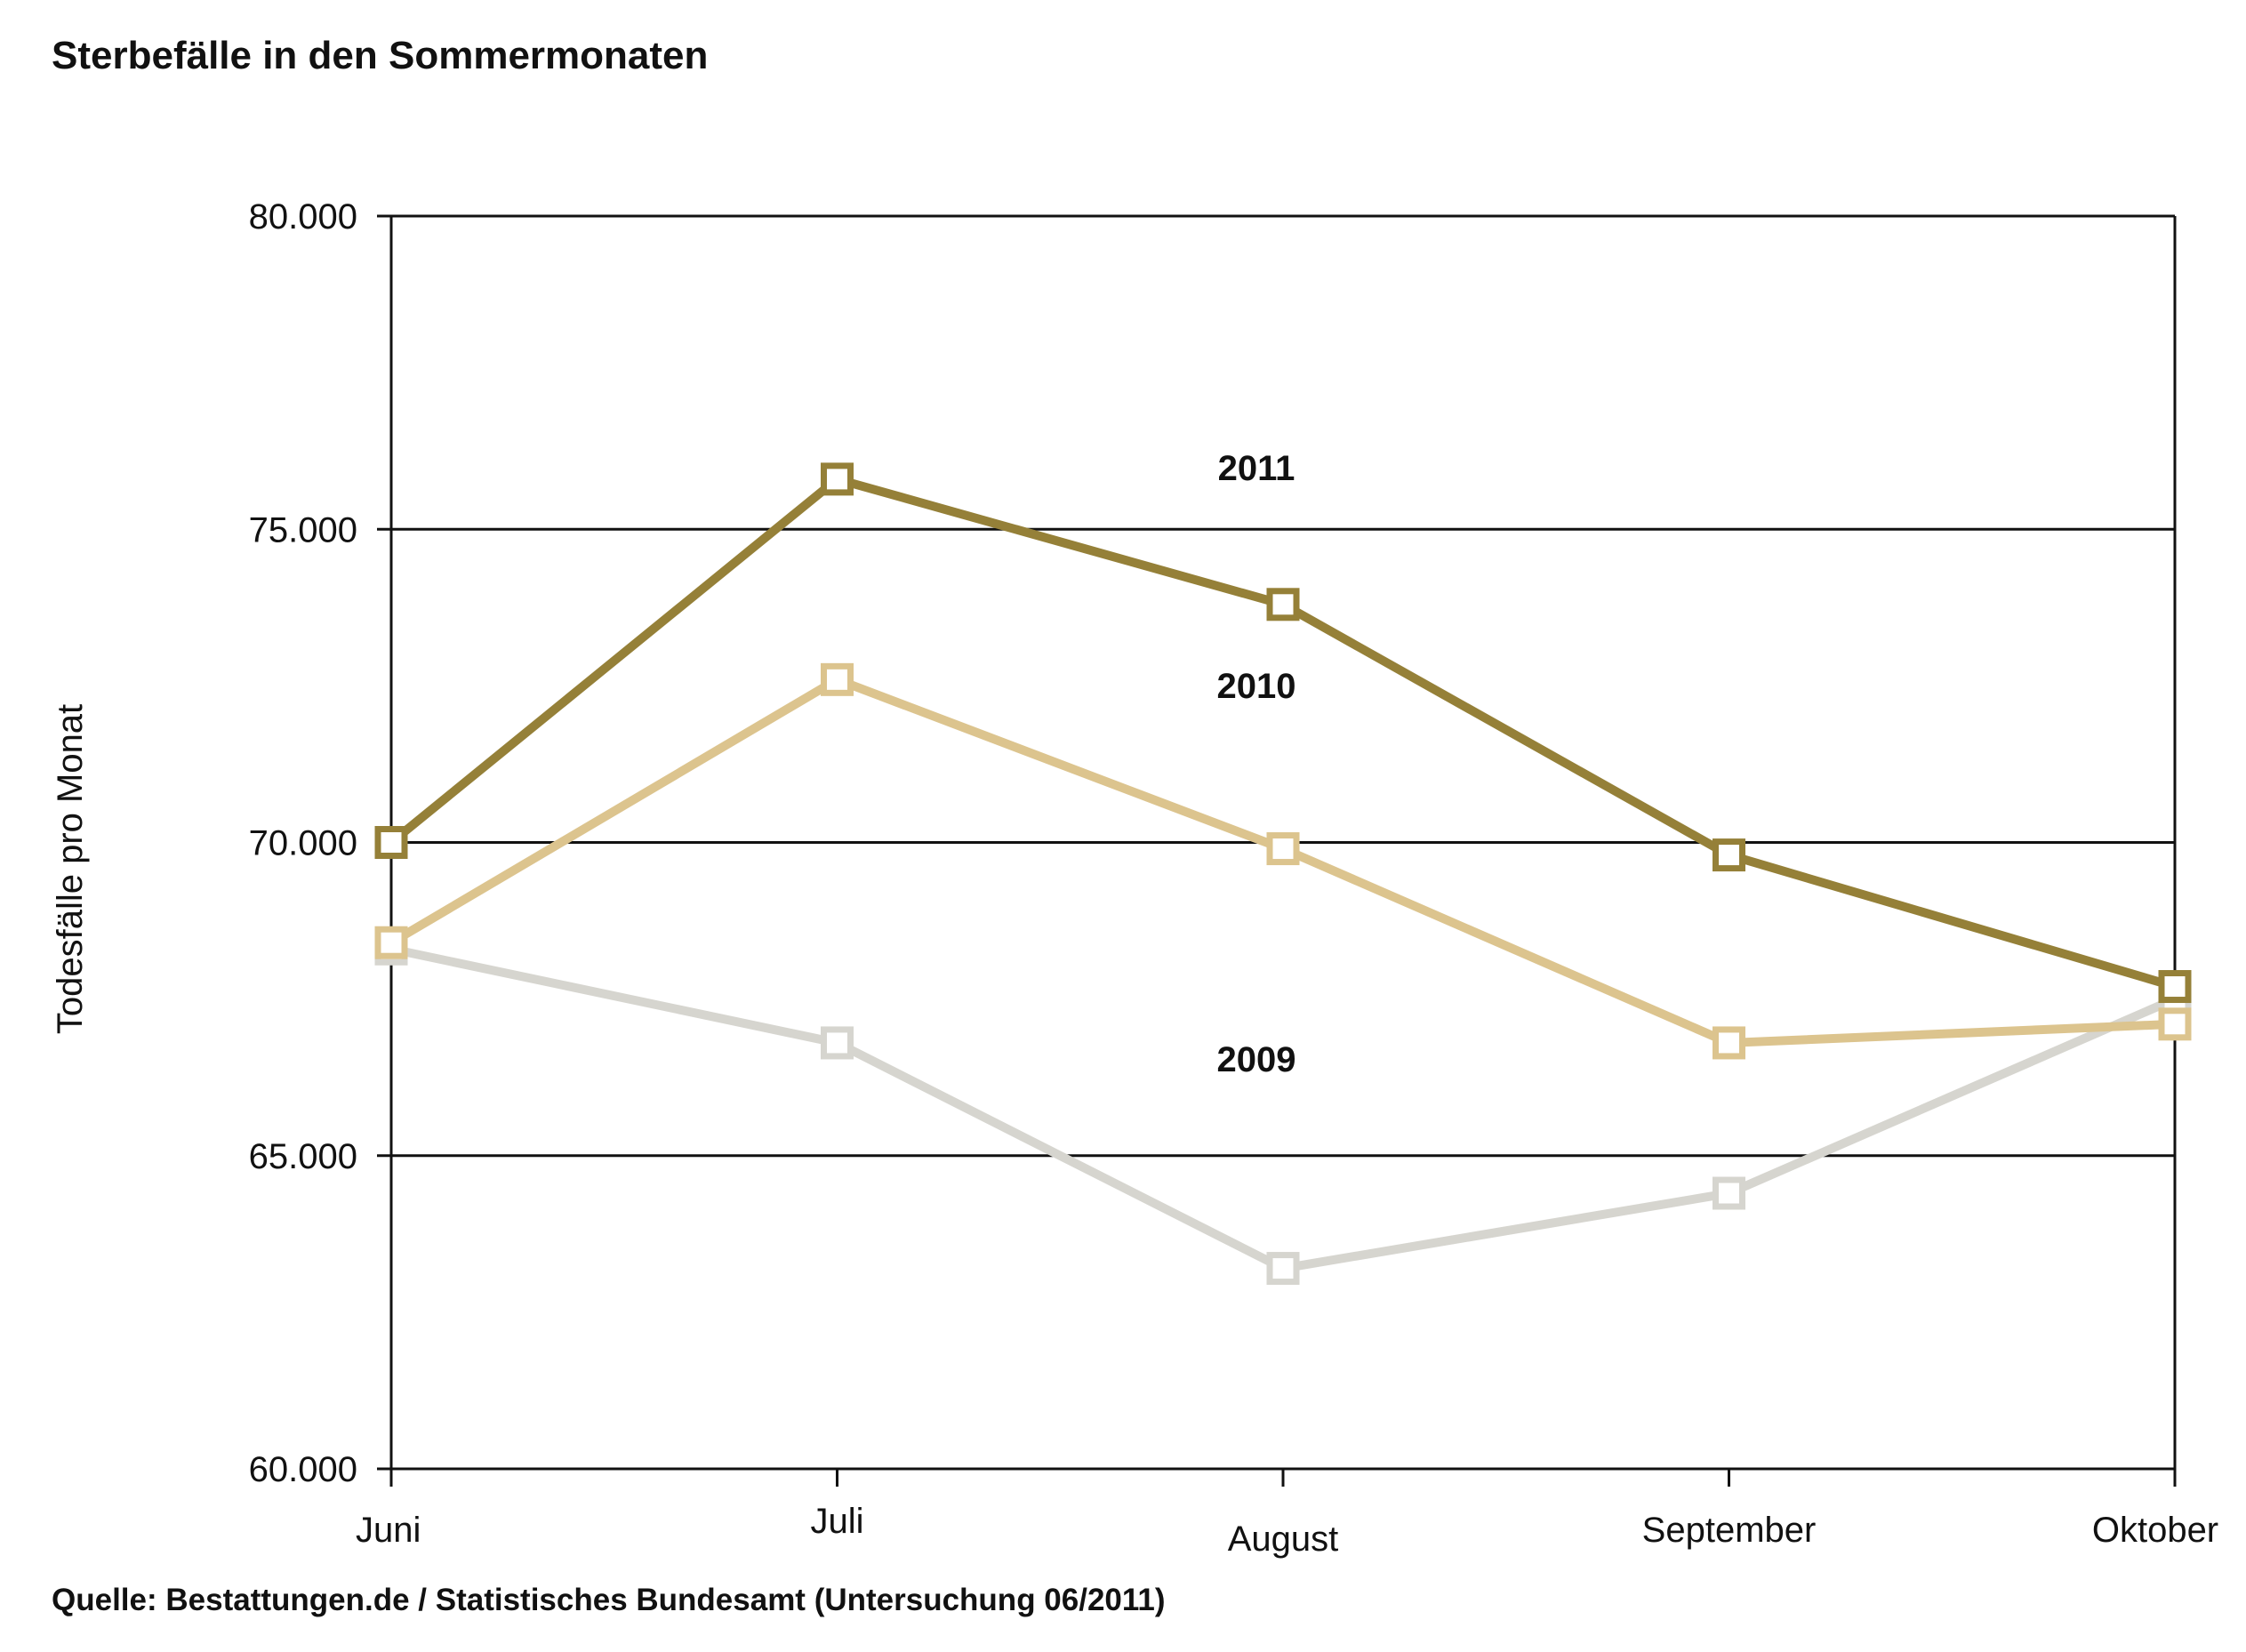 This screenshot has height=1652, width=2246. I want to click on x-tick-label: Juli, so click(836, 1522).